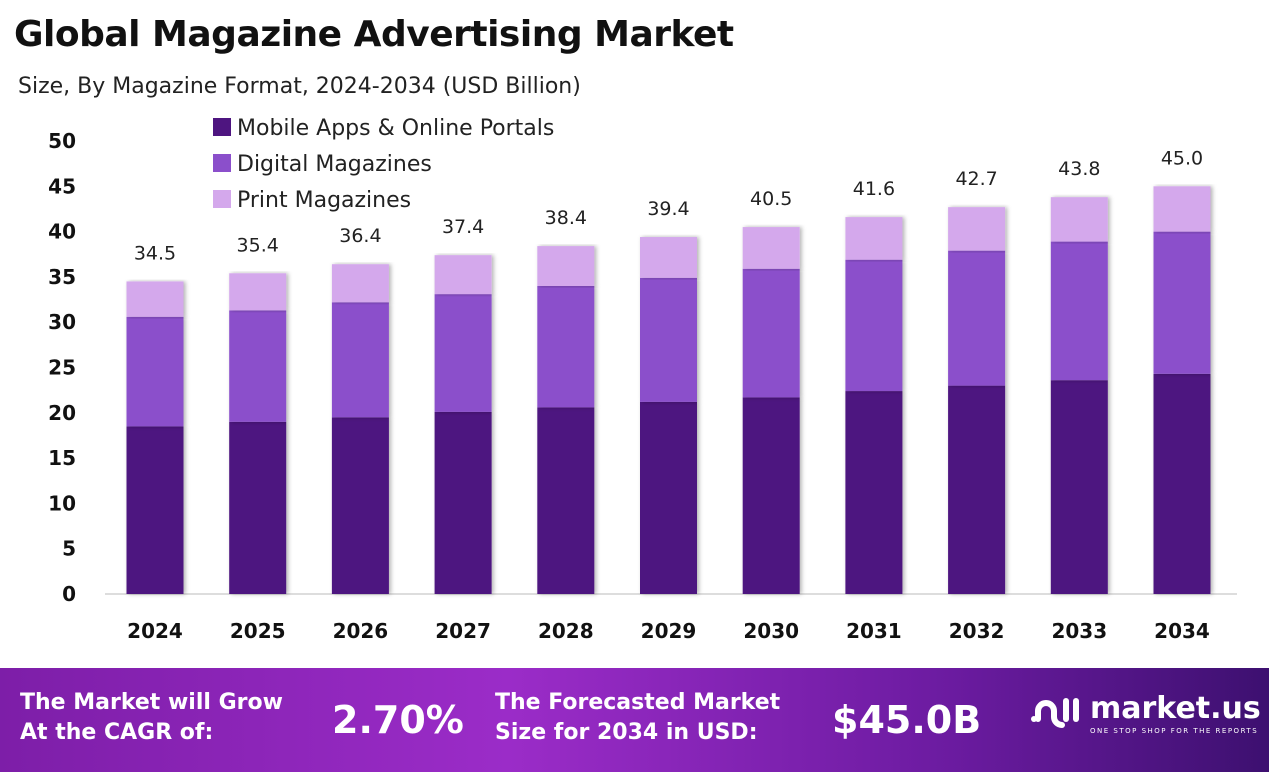 The width and height of the screenshot is (1269, 772). What do you see at coordinates (1175, 708) in the screenshot?
I see `logo-text: market.us` at bounding box center [1175, 708].